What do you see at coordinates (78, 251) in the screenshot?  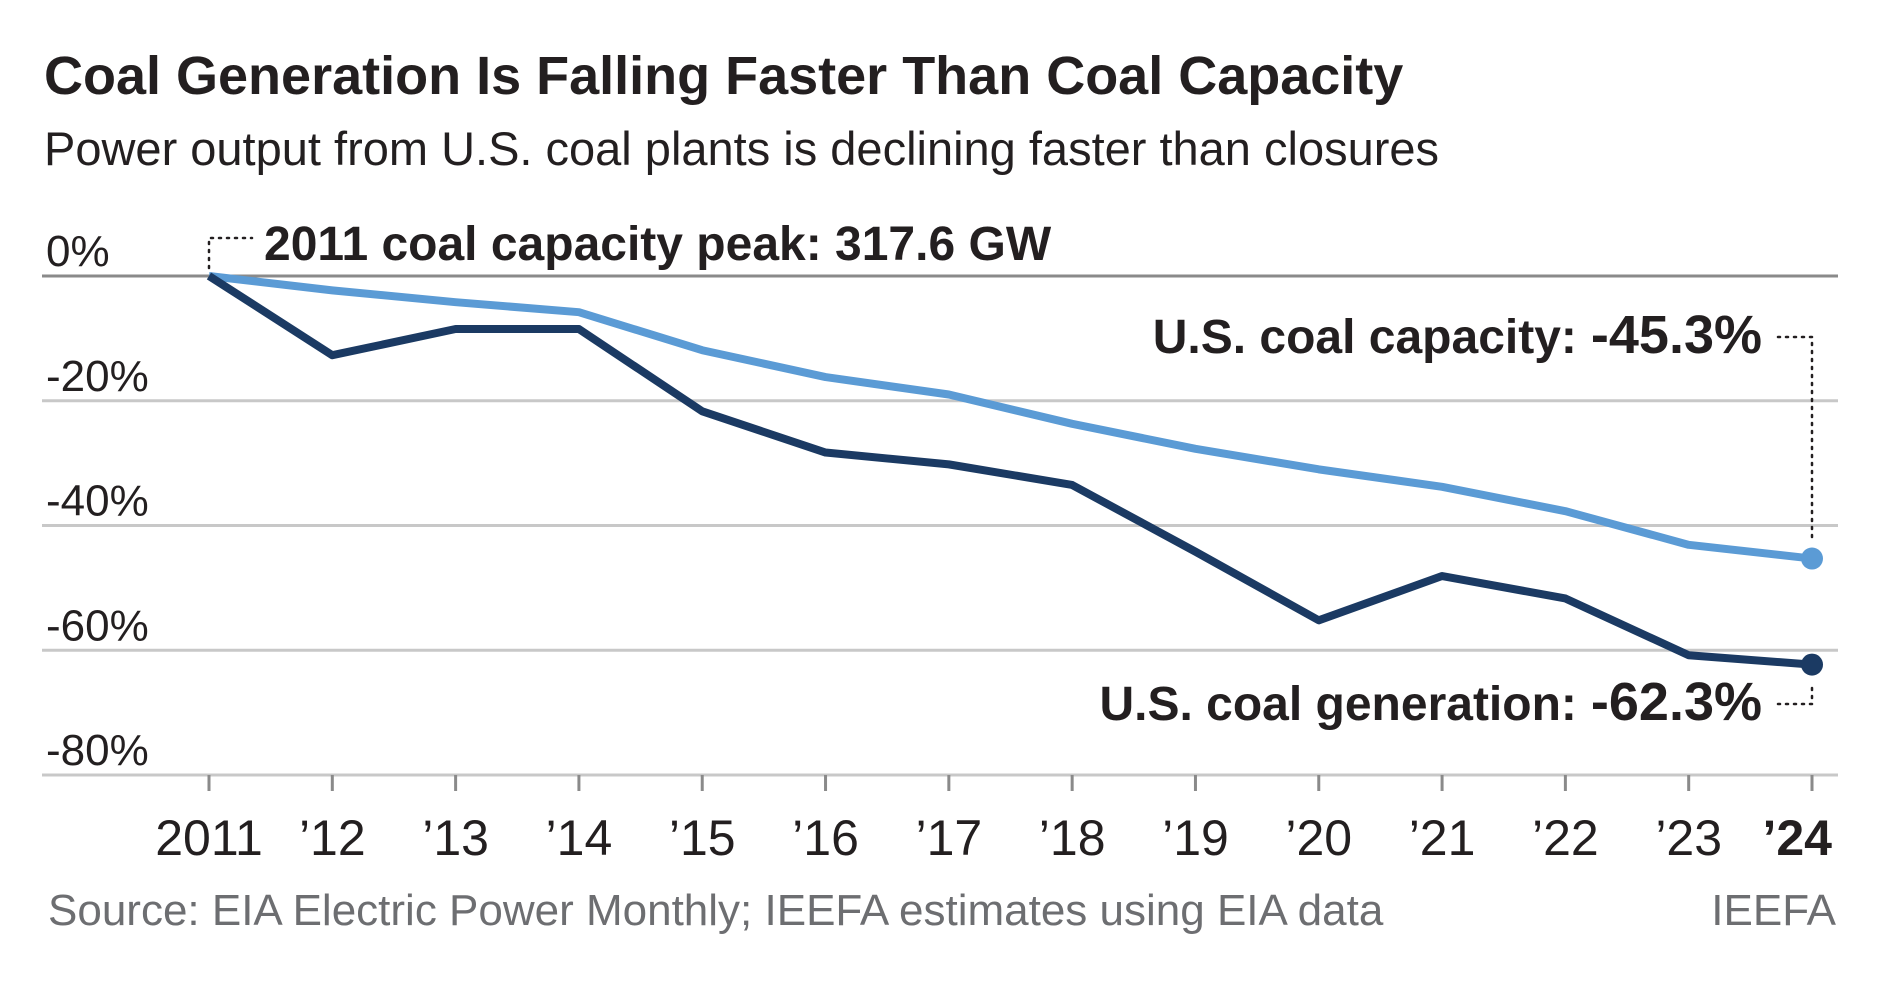 I see `y-tick-label: 0%` at bounding box center [78, 251].